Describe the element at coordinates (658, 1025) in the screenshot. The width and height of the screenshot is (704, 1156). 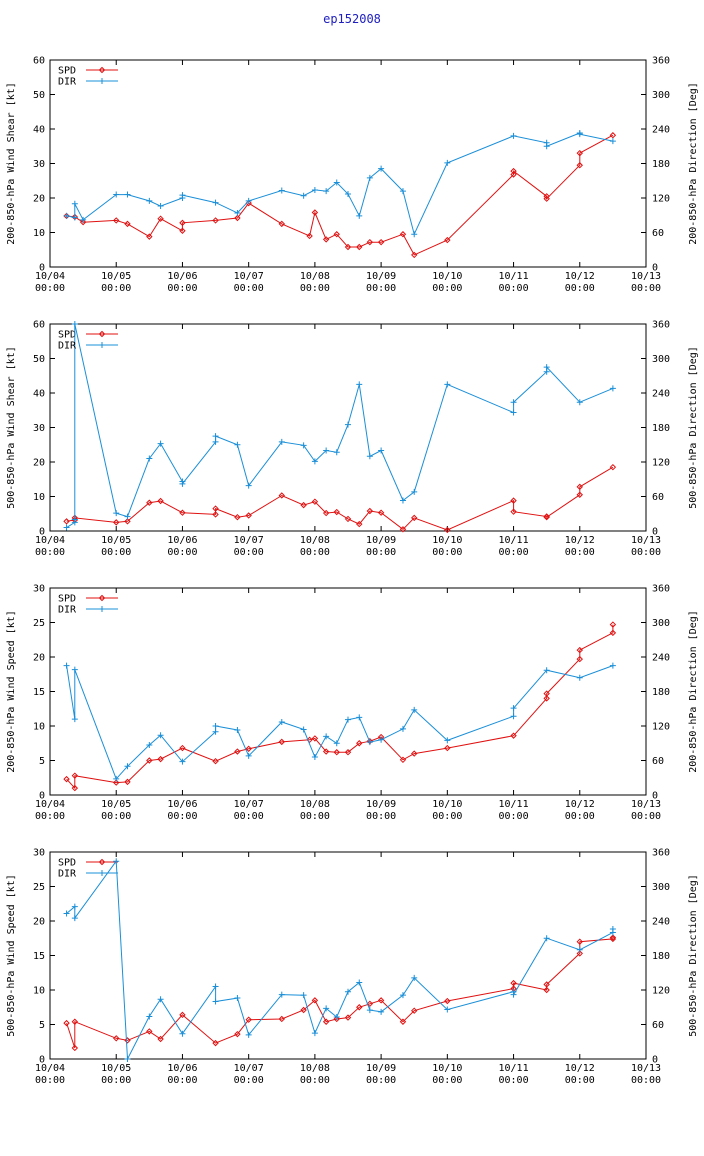
I see `y2-tick-label: 60` at that location.